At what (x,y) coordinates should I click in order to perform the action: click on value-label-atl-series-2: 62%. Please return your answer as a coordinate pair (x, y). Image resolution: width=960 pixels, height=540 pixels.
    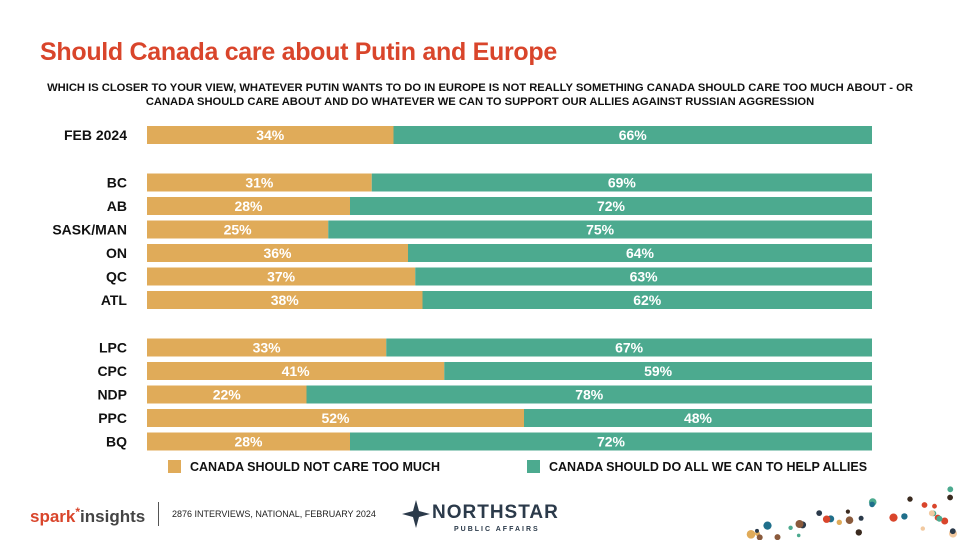
    Looking at the image, I should click on (647, 300).